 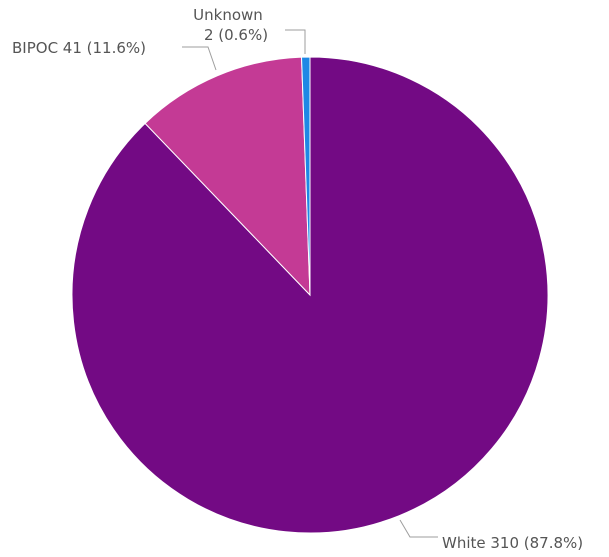 I want to click on leader-line-bipoc, so click(x=199, y=58).